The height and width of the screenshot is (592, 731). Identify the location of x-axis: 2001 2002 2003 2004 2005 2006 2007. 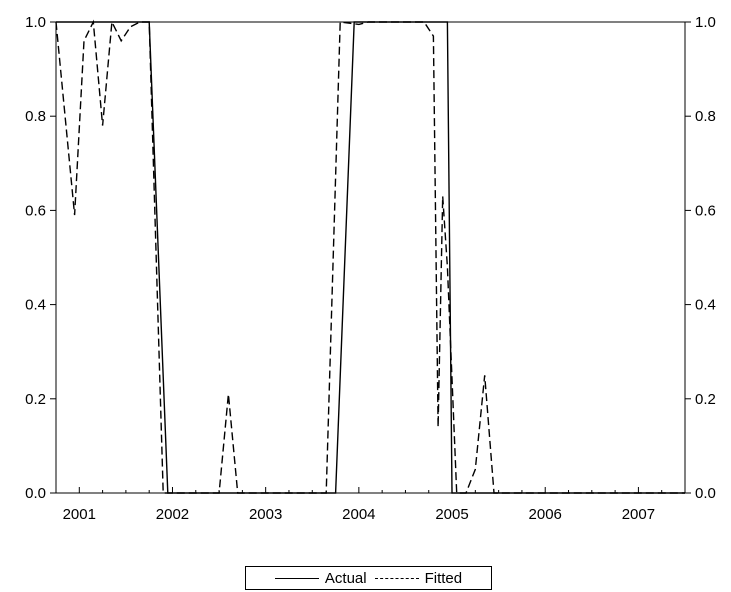
(370, 505).